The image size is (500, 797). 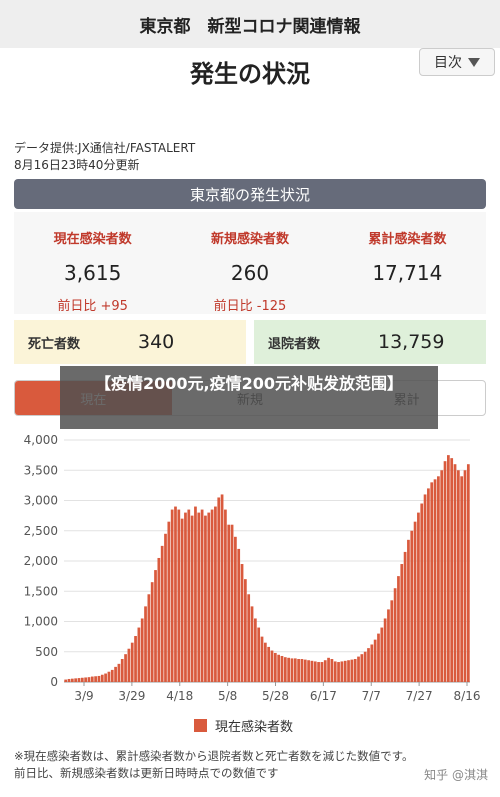 I want to click on y-tick-label: 3,000, so click(x=41, y=501).